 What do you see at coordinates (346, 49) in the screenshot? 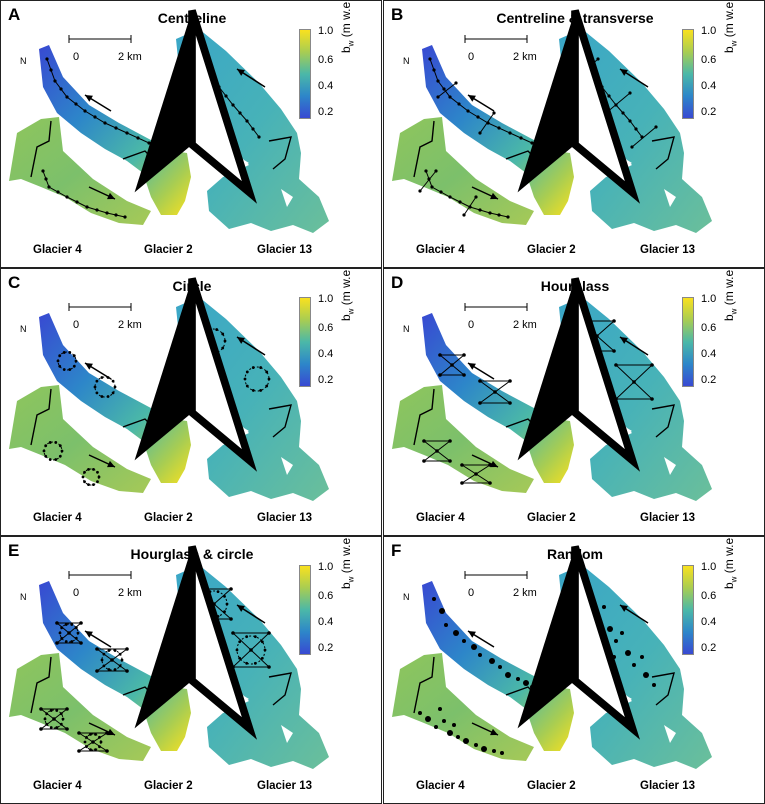
I see `colorbar-symbol: b` at bounding box center [346, 49].